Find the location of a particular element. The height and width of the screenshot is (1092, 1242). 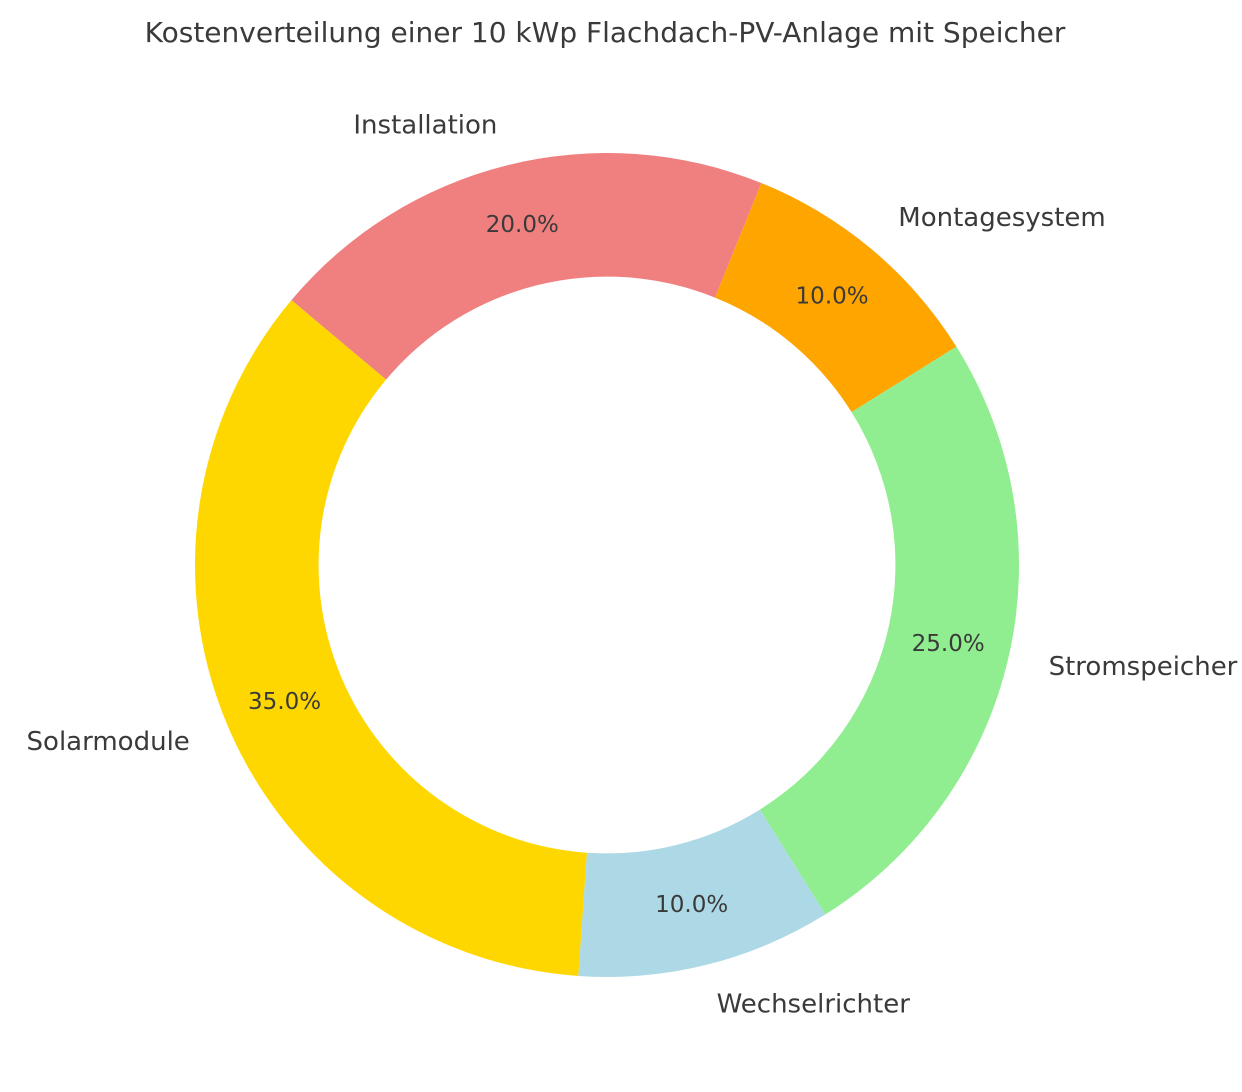

slice-label-montagesystem: Montagesystem is located at coordinates (1001, 218).